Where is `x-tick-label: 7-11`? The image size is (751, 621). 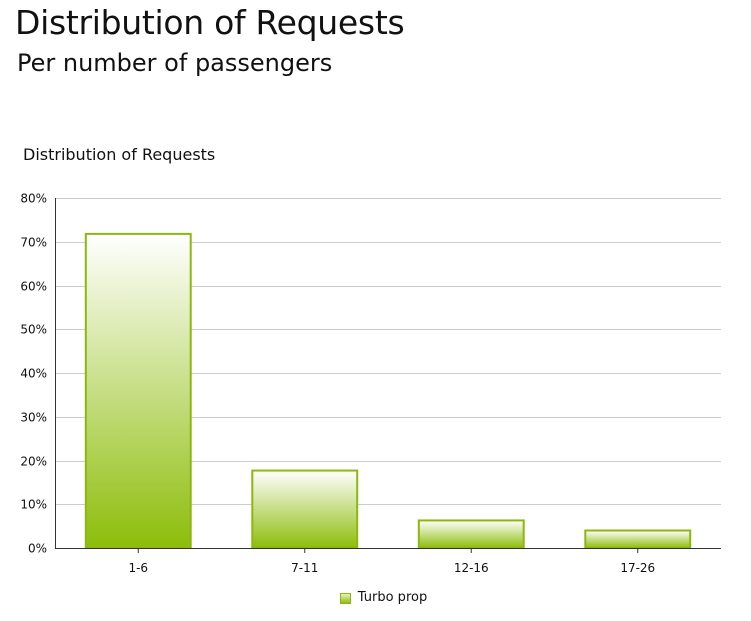
x-tick-label: 7-11 is located at coordinates (304, 568).